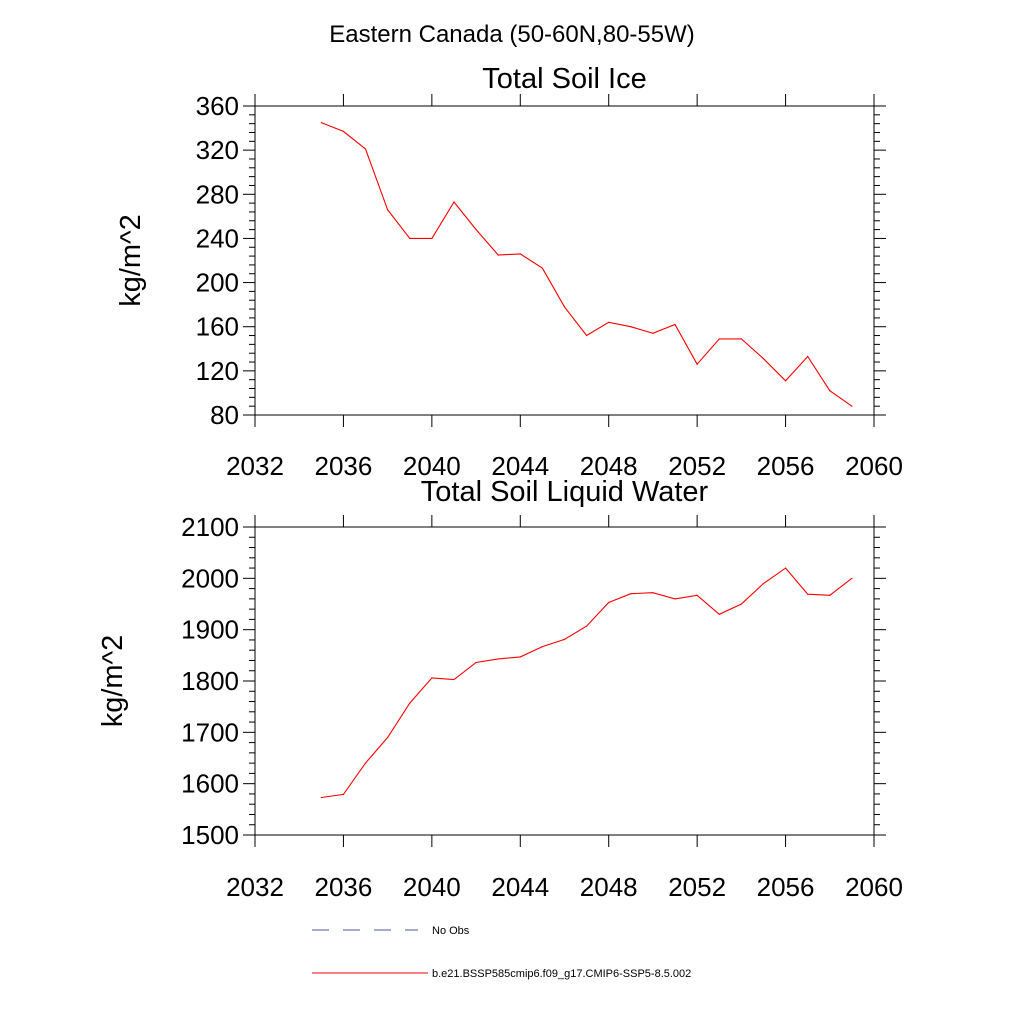 This screenshot has width=1024, height=1024. What do you see at coordinates (217, 194) in the screenshot?
I see `y-tick-label: 280` at bounding box center [217, 194].